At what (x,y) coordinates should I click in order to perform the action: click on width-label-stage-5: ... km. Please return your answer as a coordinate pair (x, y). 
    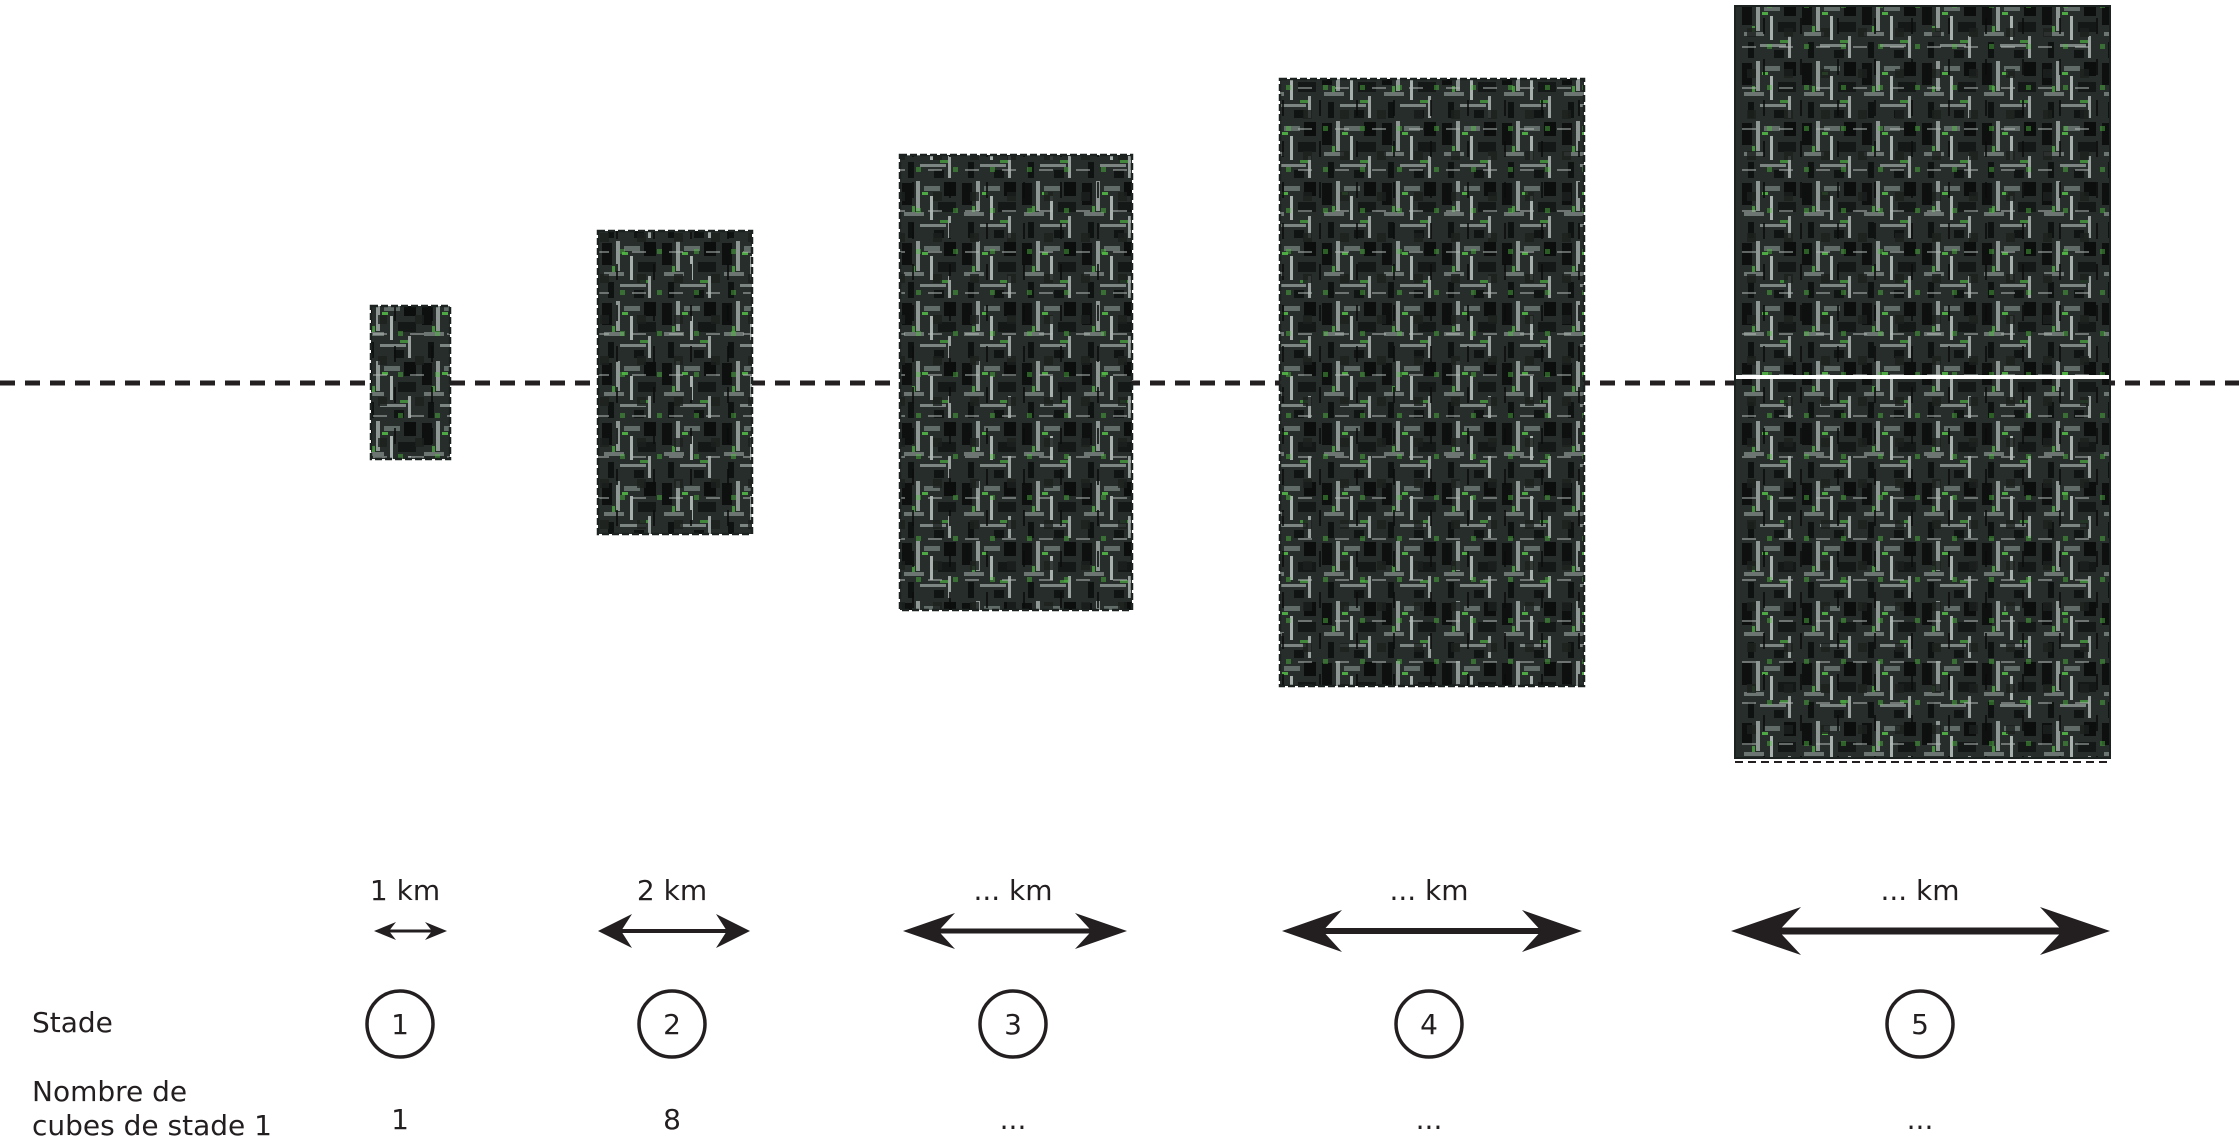
    Looking at the image, I should click on (1920, 890).